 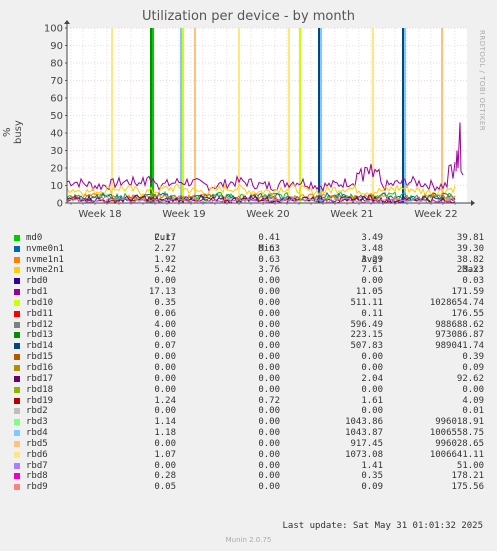 What do you see at coordinates (248, 455) in the screenshot?
I see `legend-row-rbd6: rbd6 1.07 0.00 1073.08 1006641.11` at bounding box center [248, 455].